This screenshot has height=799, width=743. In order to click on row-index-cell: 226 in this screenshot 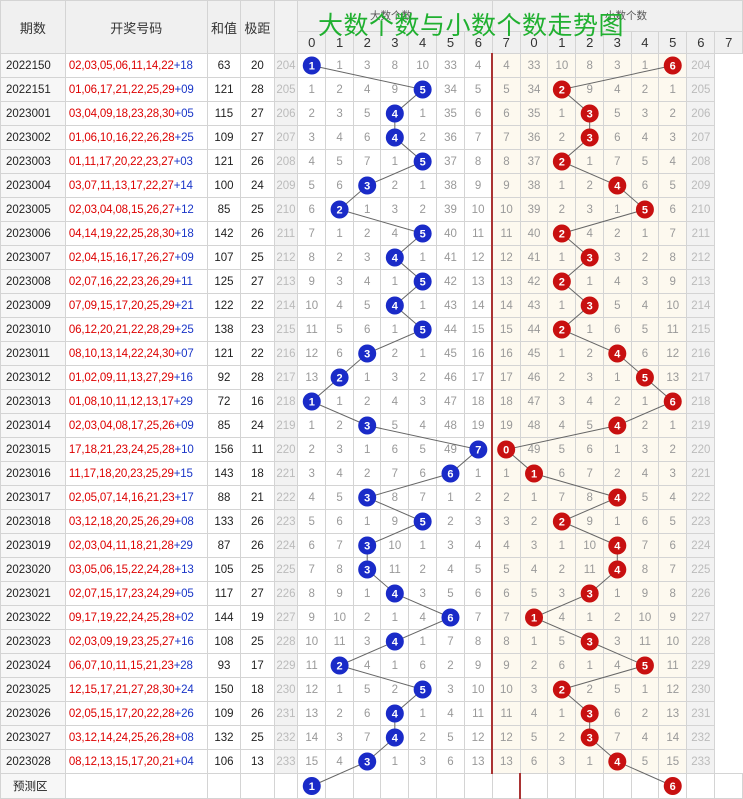, I will do `click(286, 593)`.